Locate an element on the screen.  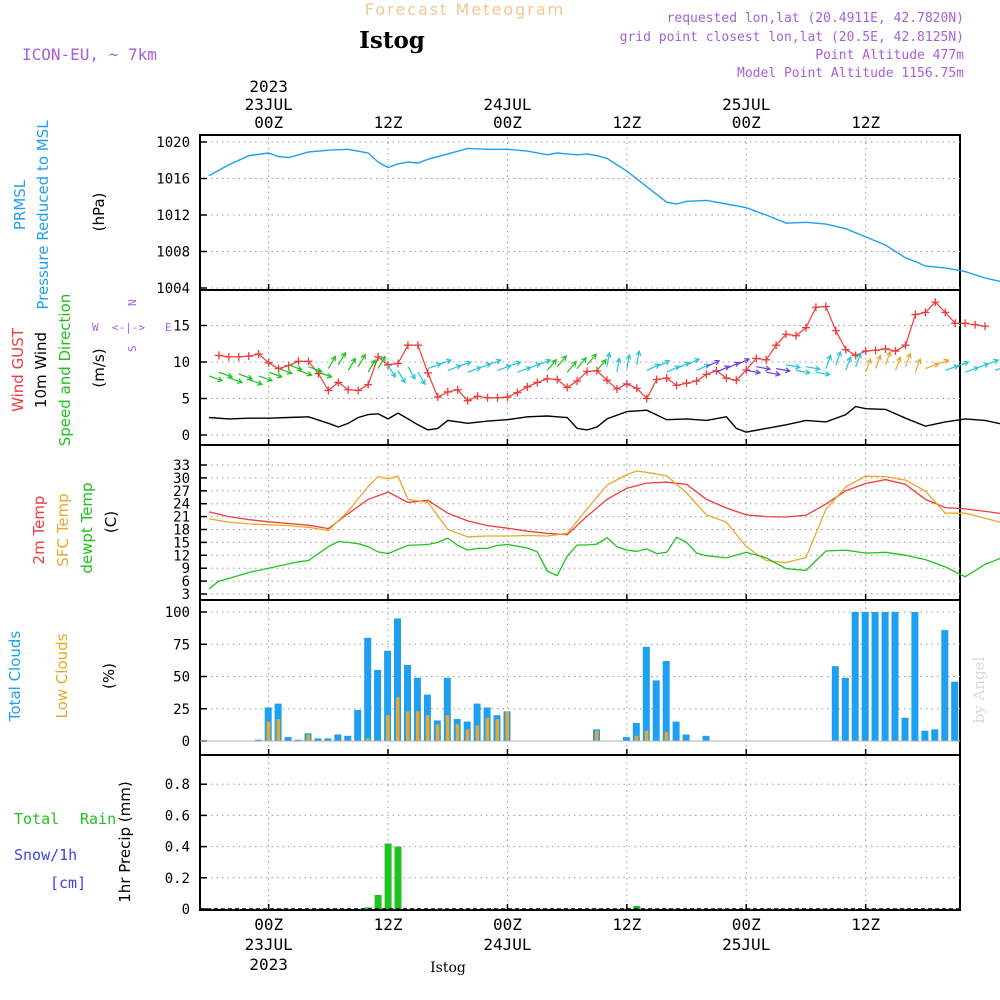
pressure-tick-label: 1012 is located at coordinates (173, 216).